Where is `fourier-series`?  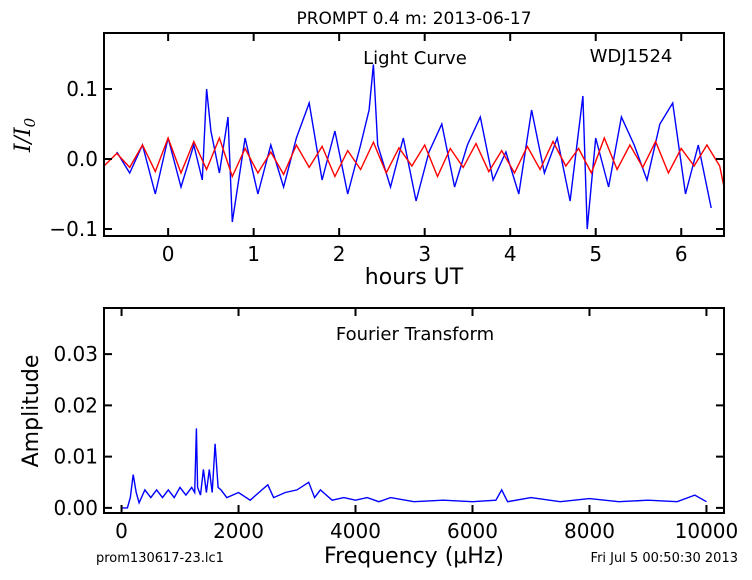 fourier-series is located at coordinates (414, 468).